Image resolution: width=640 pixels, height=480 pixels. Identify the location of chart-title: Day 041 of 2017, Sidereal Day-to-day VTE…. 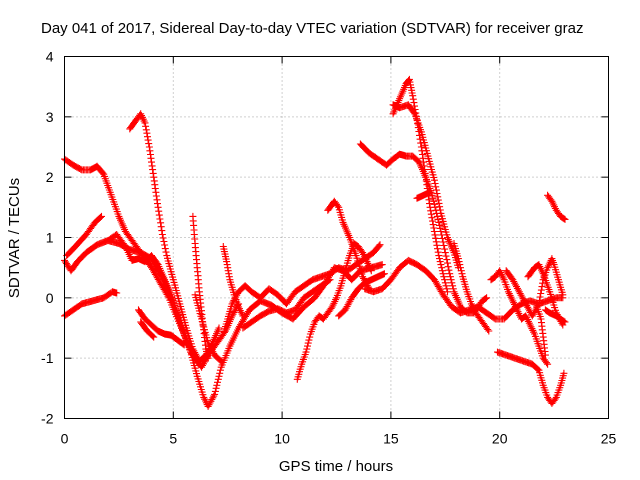
(312, 28).